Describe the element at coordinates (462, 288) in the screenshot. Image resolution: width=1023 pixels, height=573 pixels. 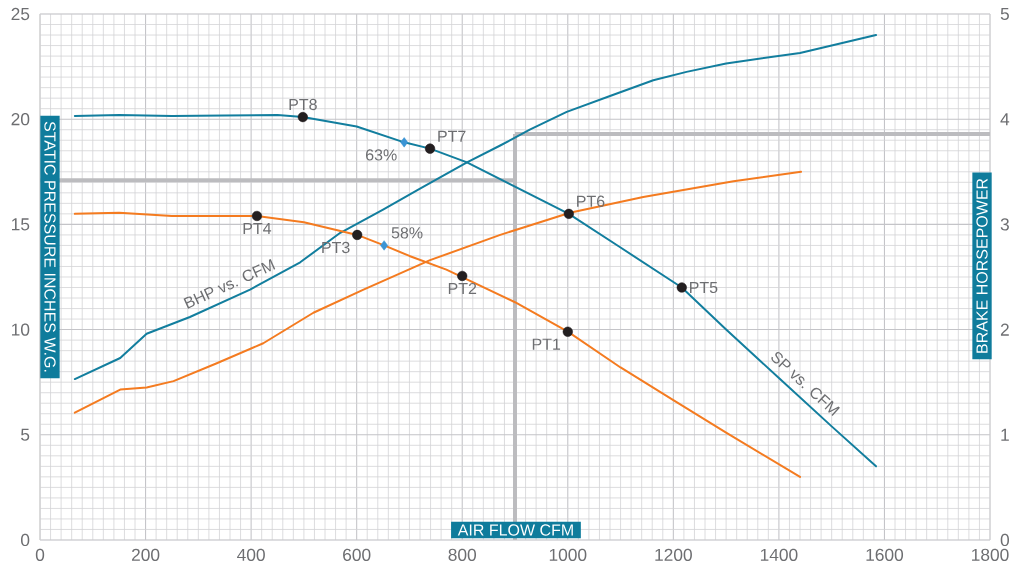
I see `annotation: PT2` at that location.